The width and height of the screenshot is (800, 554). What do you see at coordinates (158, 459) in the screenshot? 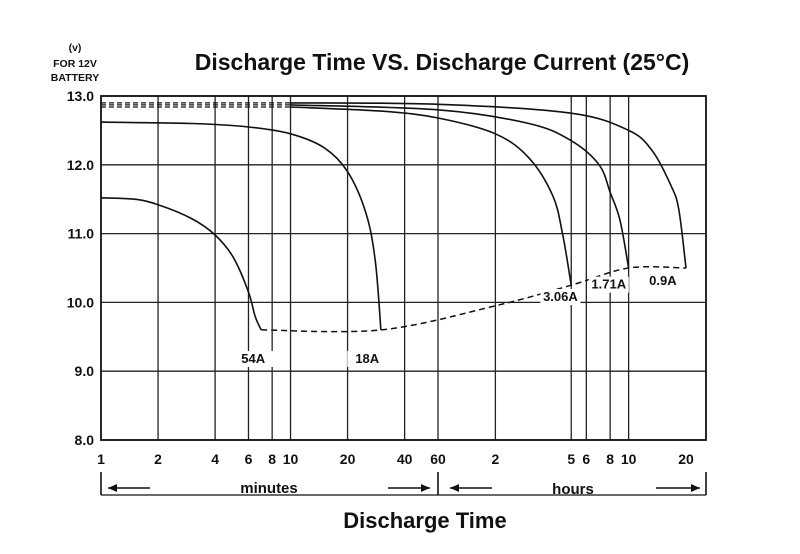
I see `x-tick-label-minutes: 2` at bounding box center [158, 459].